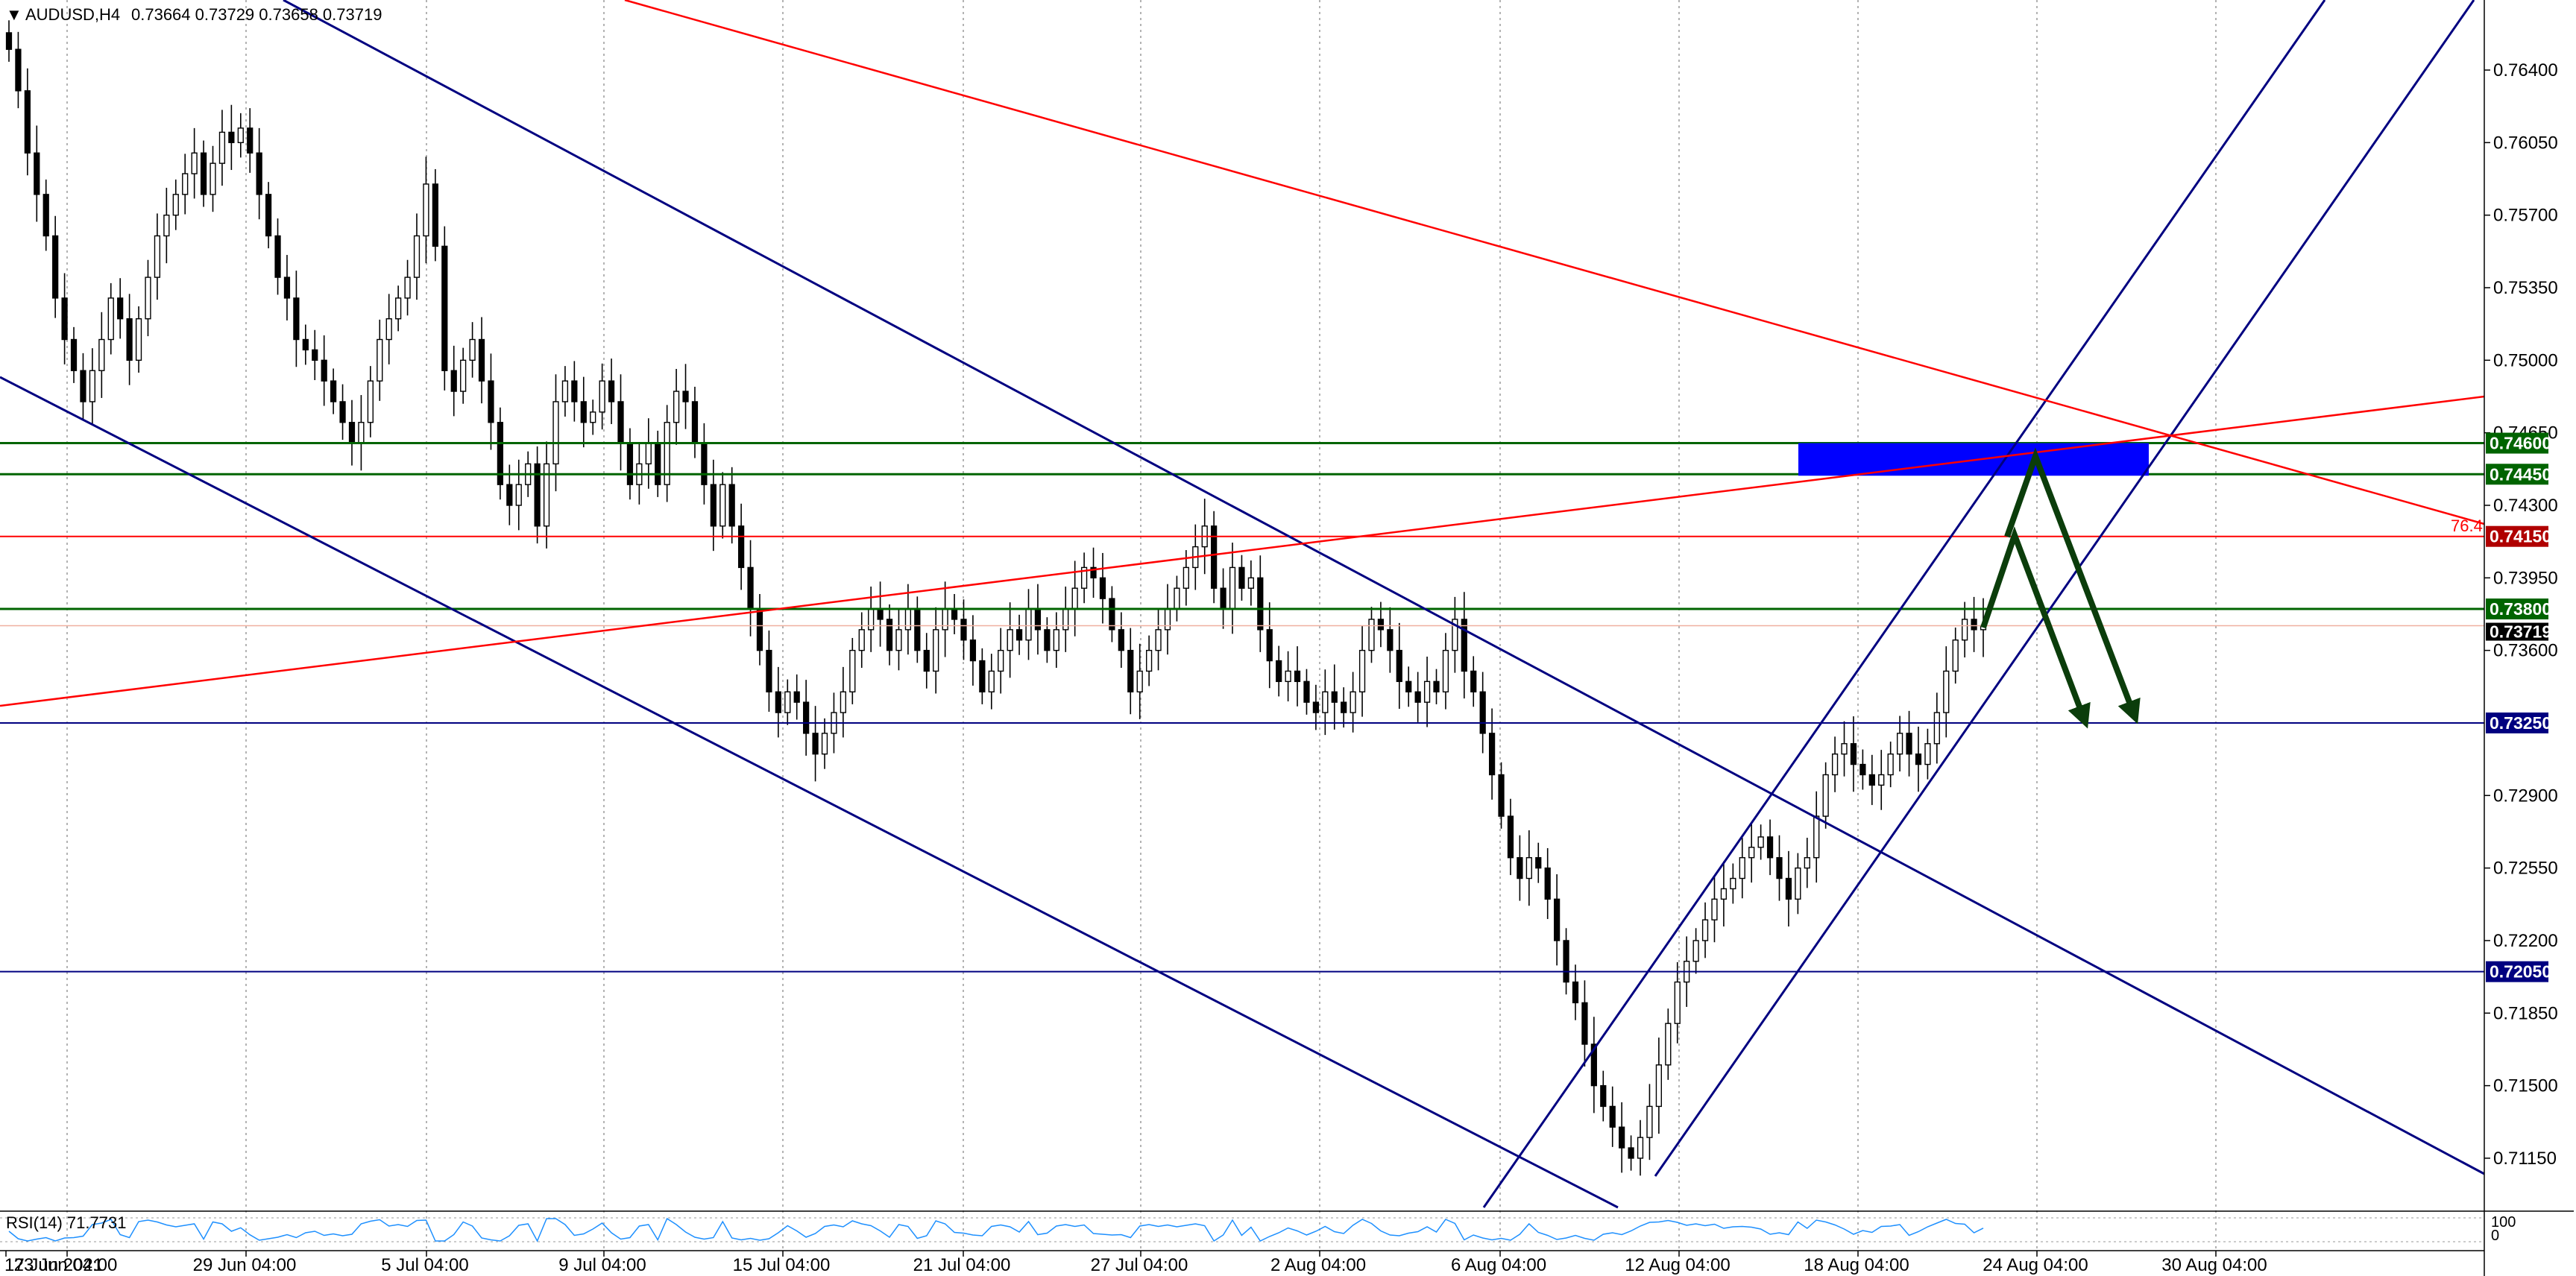 The height and width of the screenshot is (1276, 2576). I want to click on level-price-text: 0.74600, so click(2520, 443).